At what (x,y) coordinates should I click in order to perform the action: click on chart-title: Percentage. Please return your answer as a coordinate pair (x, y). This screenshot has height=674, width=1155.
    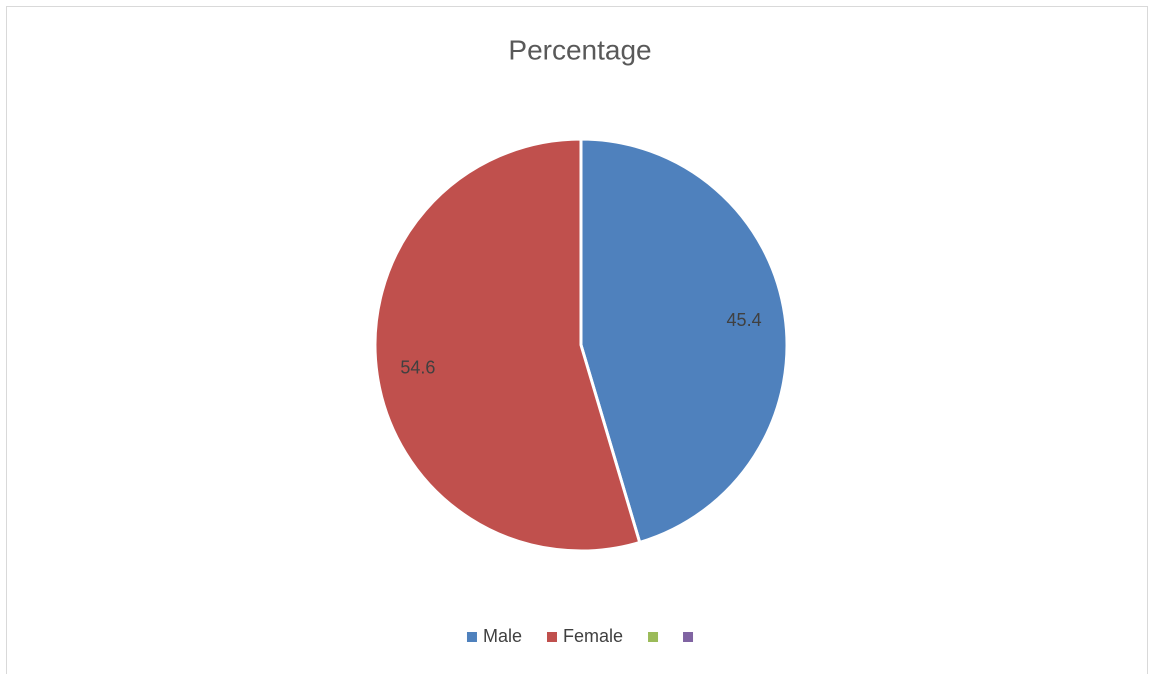
    Looking at the image, I should click on (579, 49).